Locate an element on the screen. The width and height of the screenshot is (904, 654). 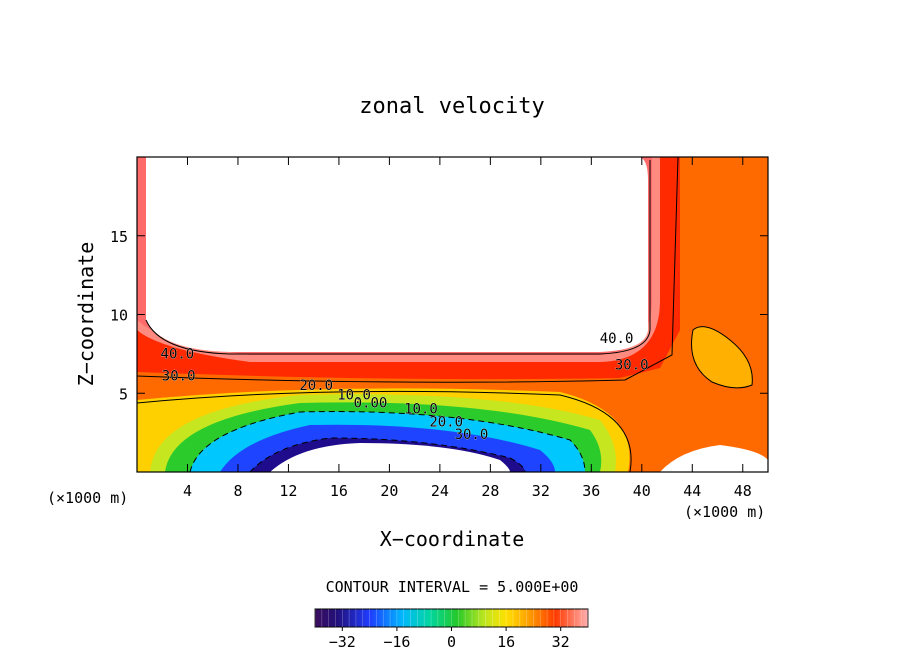
y-tick-label: 15 is located at coordinates (119, 237).